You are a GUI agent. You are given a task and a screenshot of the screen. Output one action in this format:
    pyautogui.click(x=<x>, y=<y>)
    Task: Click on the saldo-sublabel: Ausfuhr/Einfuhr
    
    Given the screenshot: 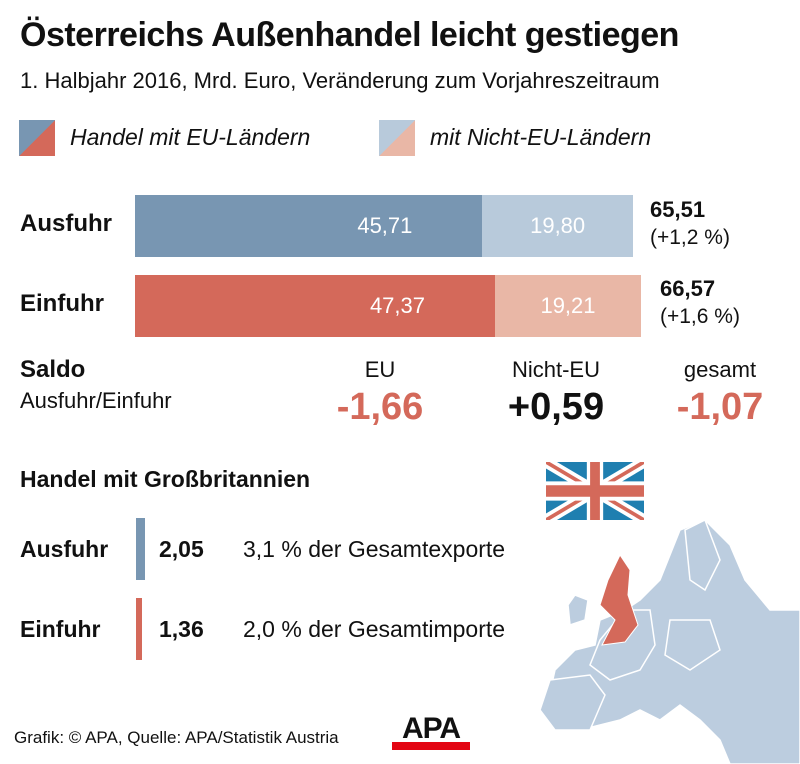 What is the action you would take?
    pyautogui.click(x=96, y=400)
    